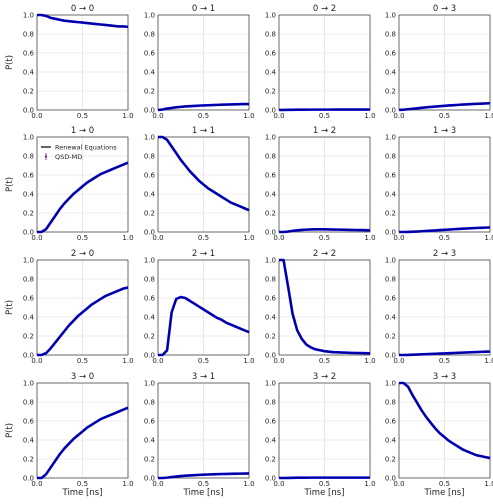 This screenshot has height=504, width=493. Describe the element at coordinates (199, 430) in the screenshot. I see `subplot-3-1: 3 → 1 0.0 0.2 0.4 0.6 0.8 1.0 0.0 0.5 1.0` at that location.